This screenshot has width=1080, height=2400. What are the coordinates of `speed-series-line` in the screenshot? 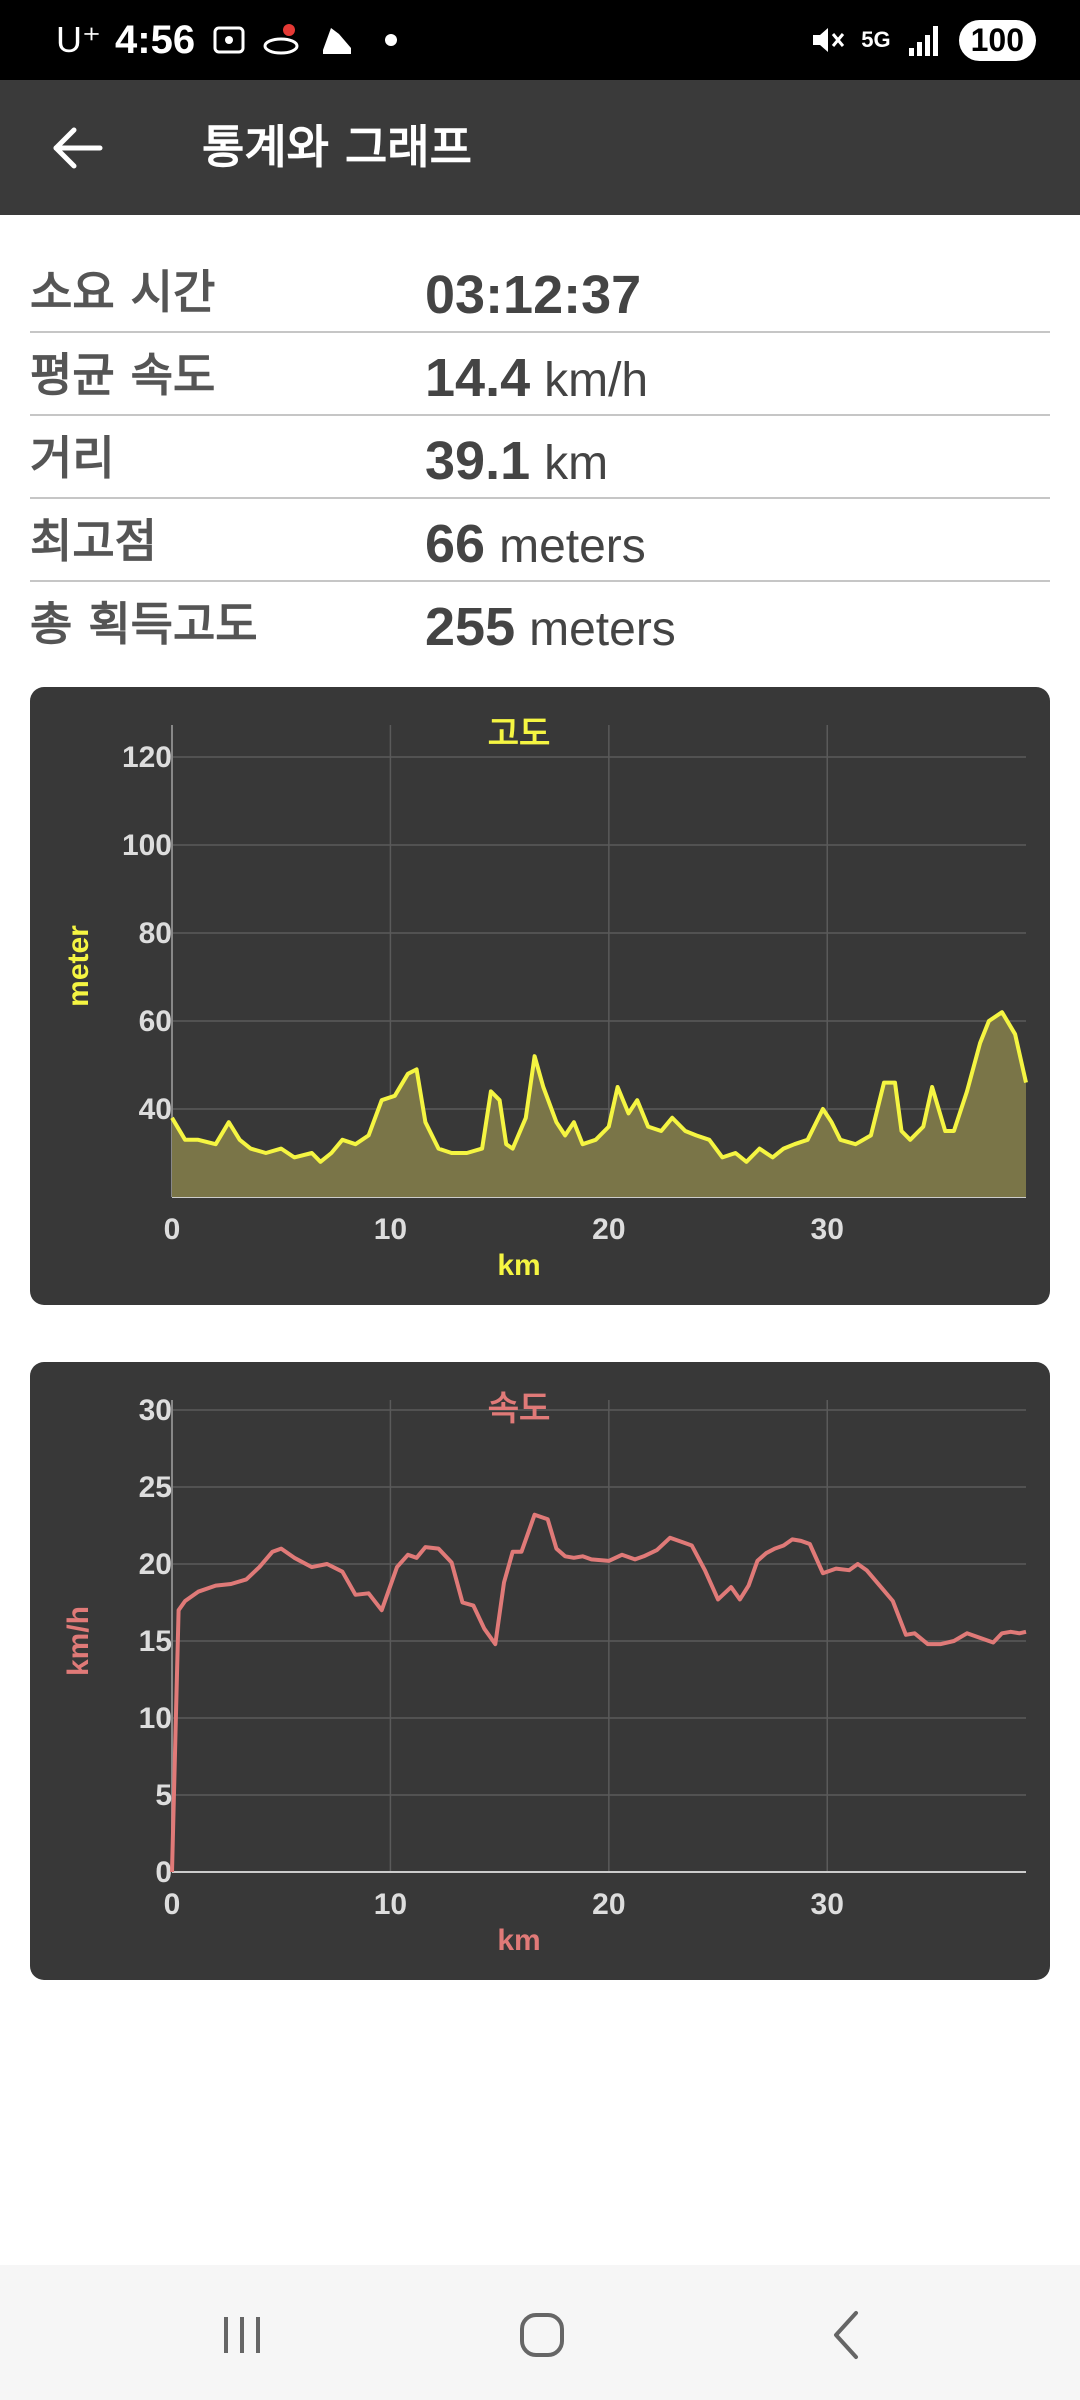 It's located at (598, 1692).